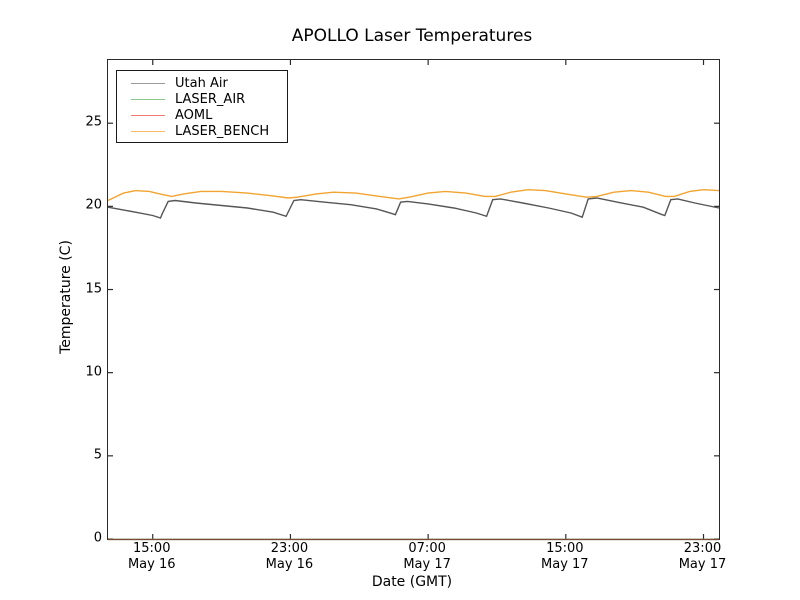 The height and width of the screenshot is (600, 800). I want to click on x-tick-label: 23:00 May 17, so click(703, 556).